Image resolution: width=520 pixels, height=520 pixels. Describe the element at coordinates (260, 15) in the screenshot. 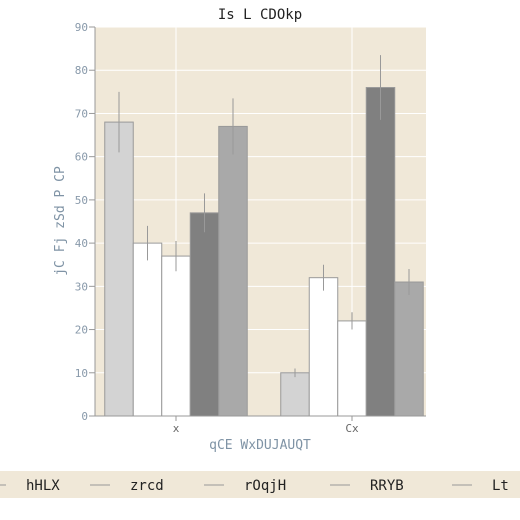

I see `chart-title: Is L CDOkp` at that location.